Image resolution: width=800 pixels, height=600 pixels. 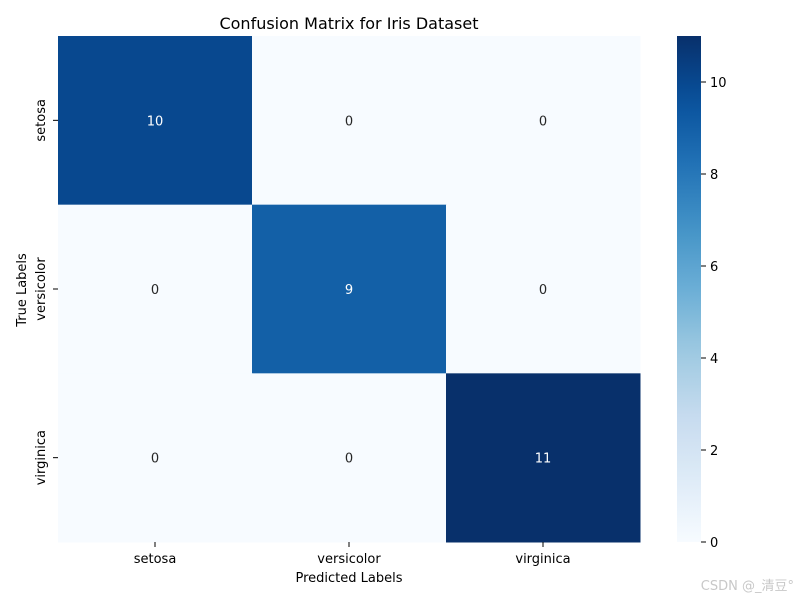 I want to click on y-tick-label: setosa, so click(x=41, y=120).